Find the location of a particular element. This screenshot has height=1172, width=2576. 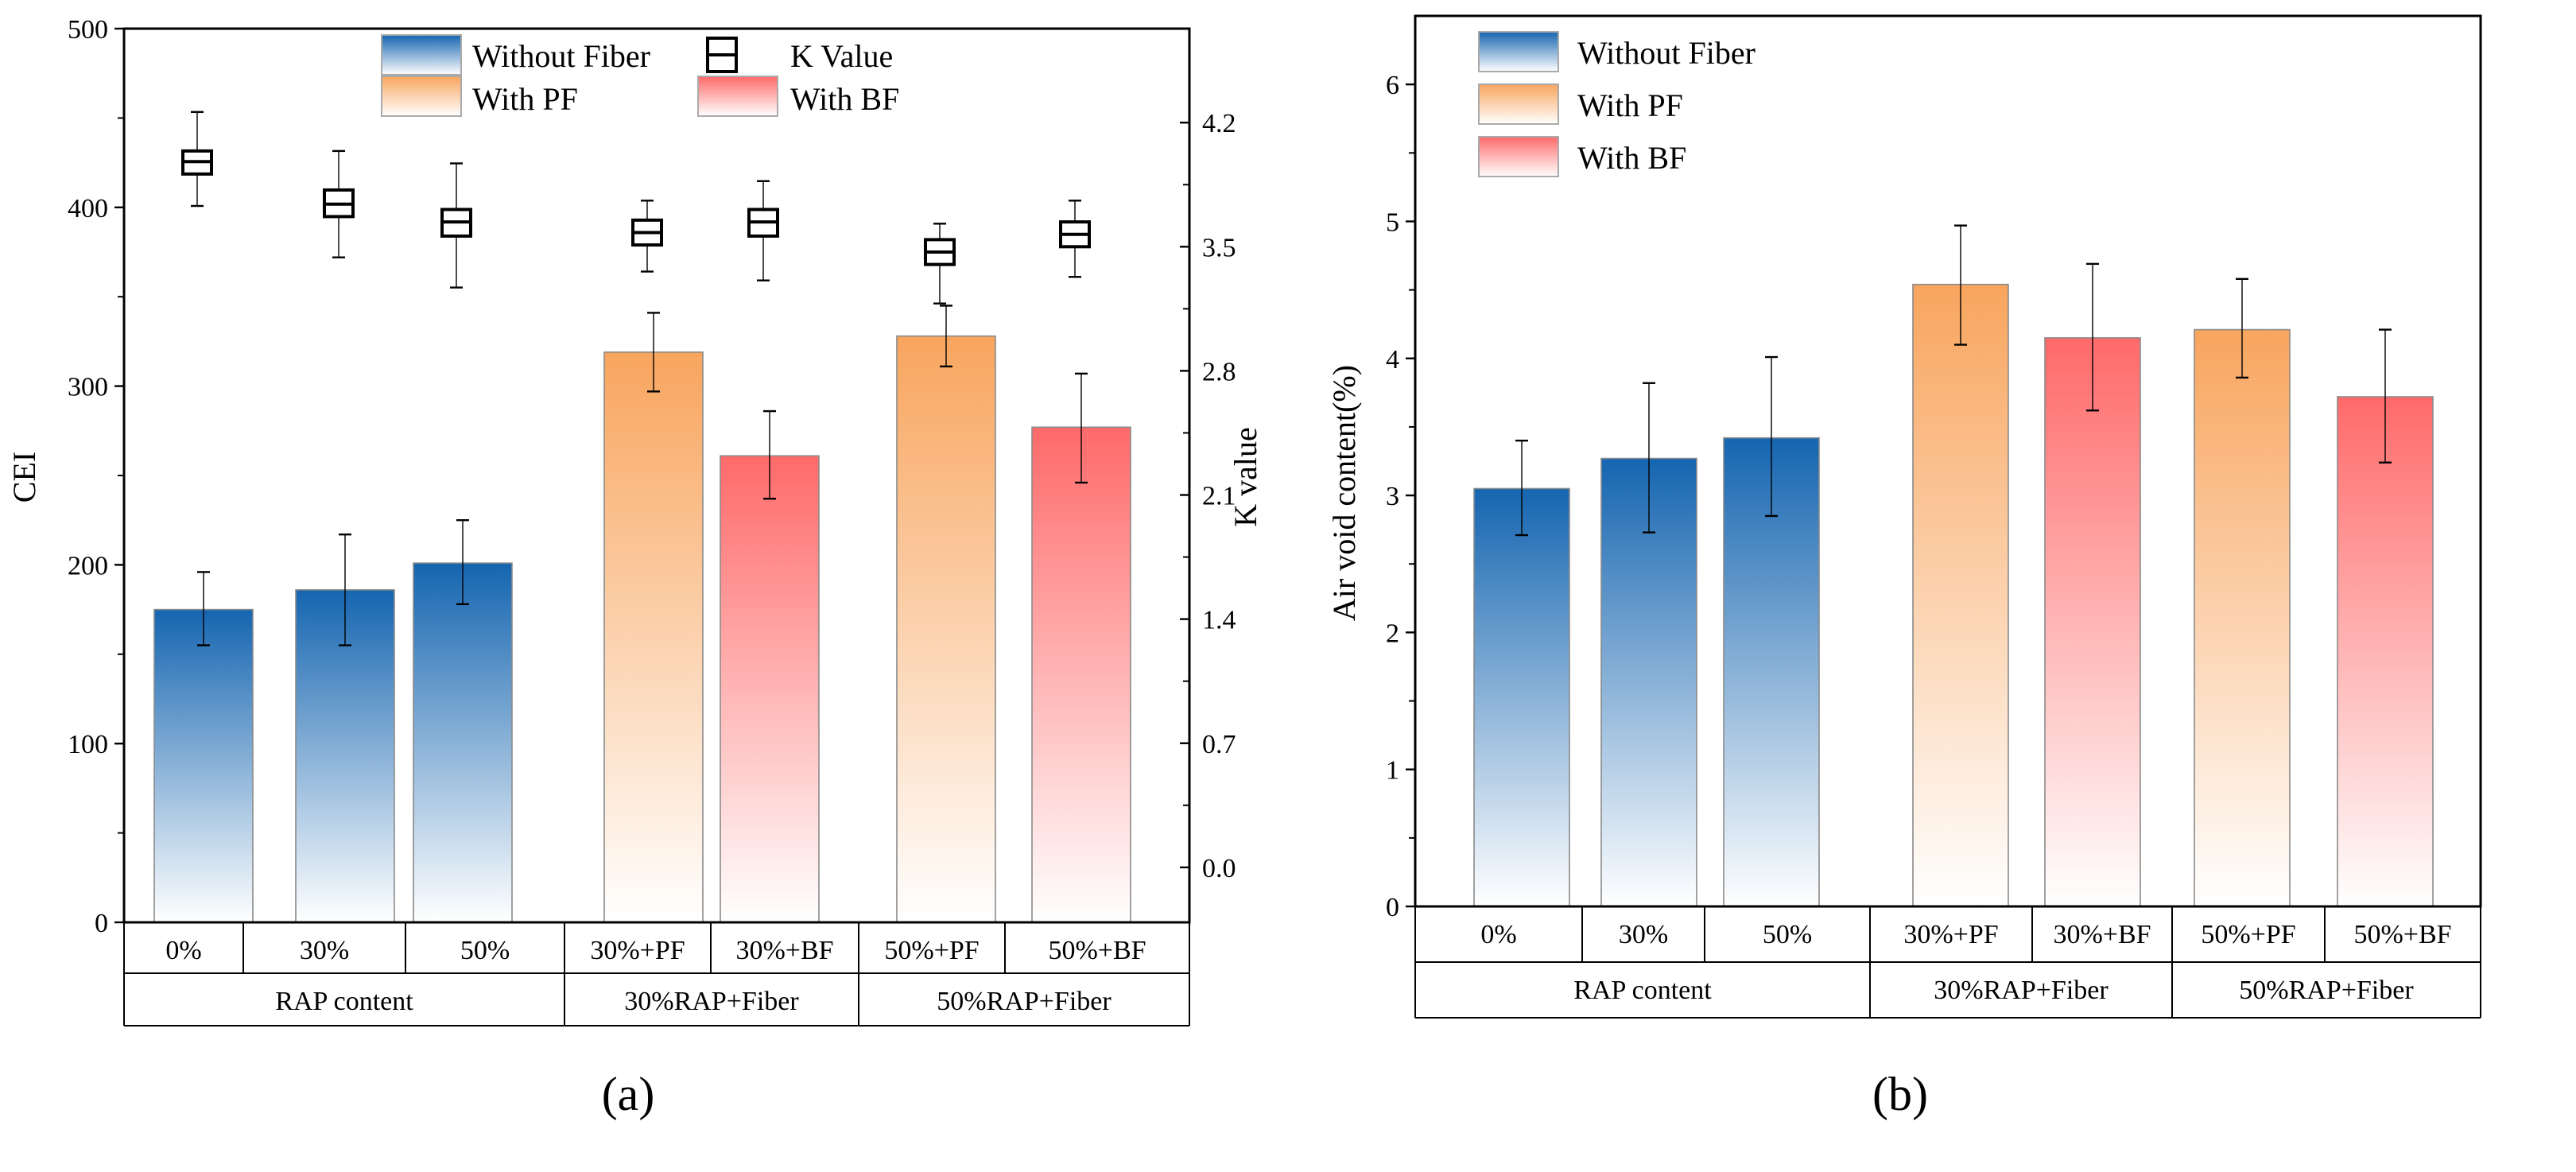

y-tick-label: 100 is located at coordinates (88, 744).